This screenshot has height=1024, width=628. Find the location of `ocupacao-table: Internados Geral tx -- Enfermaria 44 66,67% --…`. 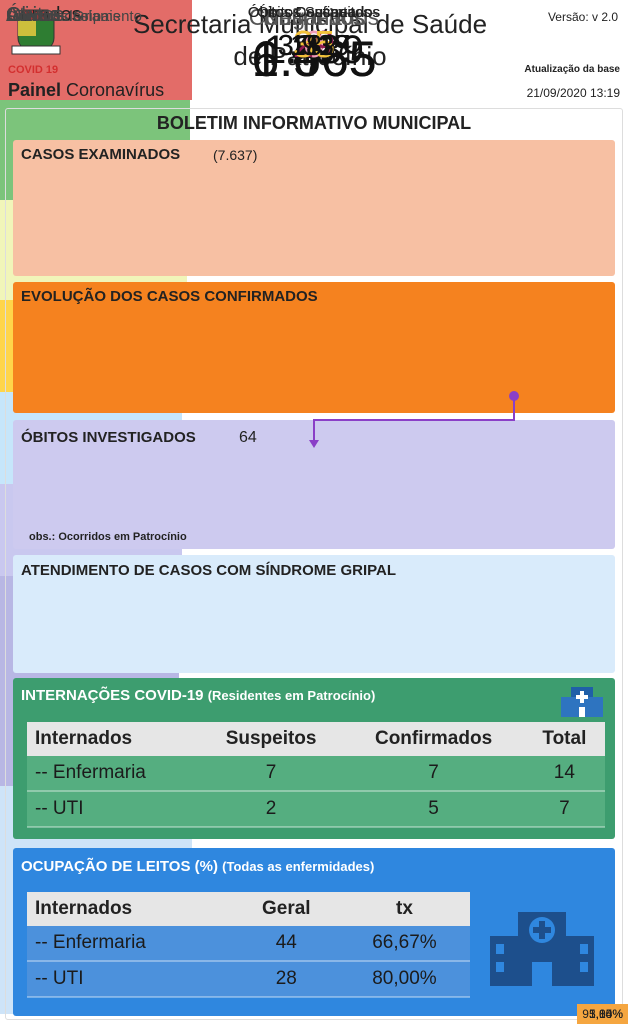

ocupacao-table: Internados Geral tx -- Enfermaria 44 66,67% --… is located at coordinates (248, 945).